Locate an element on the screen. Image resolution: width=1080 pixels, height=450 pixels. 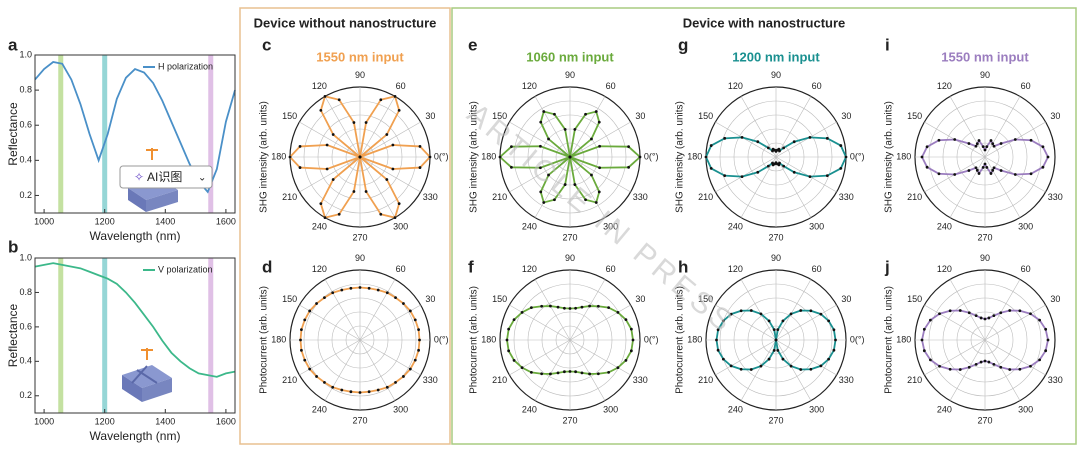
overlay-button: ✧ AI识图 ⌄ is located at coordinates (166, 177).